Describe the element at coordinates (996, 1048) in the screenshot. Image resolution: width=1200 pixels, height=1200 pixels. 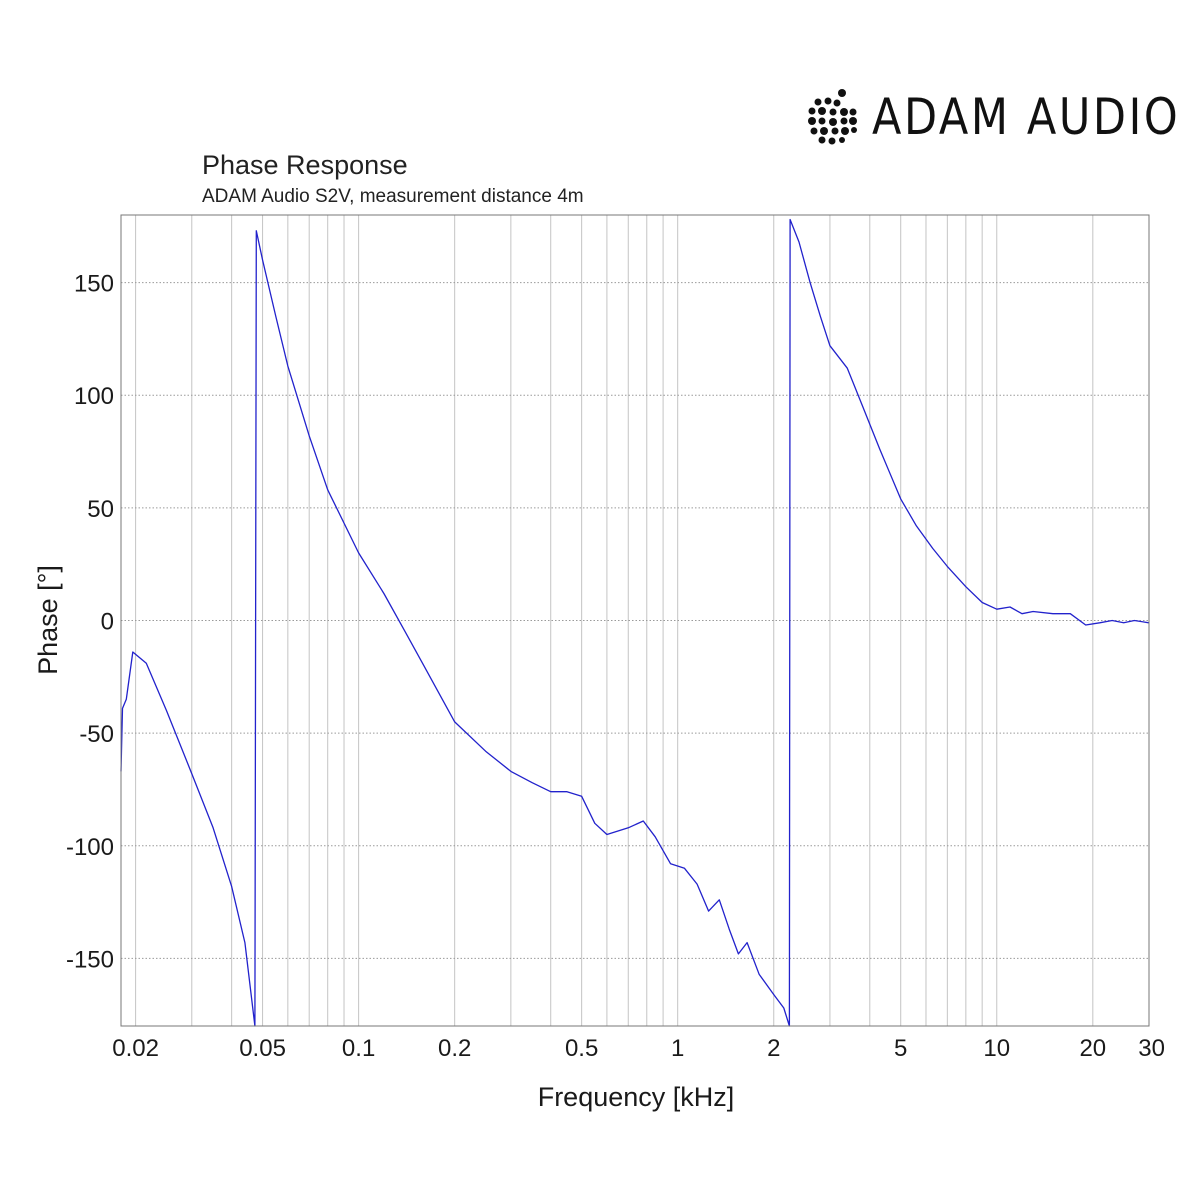
I see `x-tick-label: 10` at that location.